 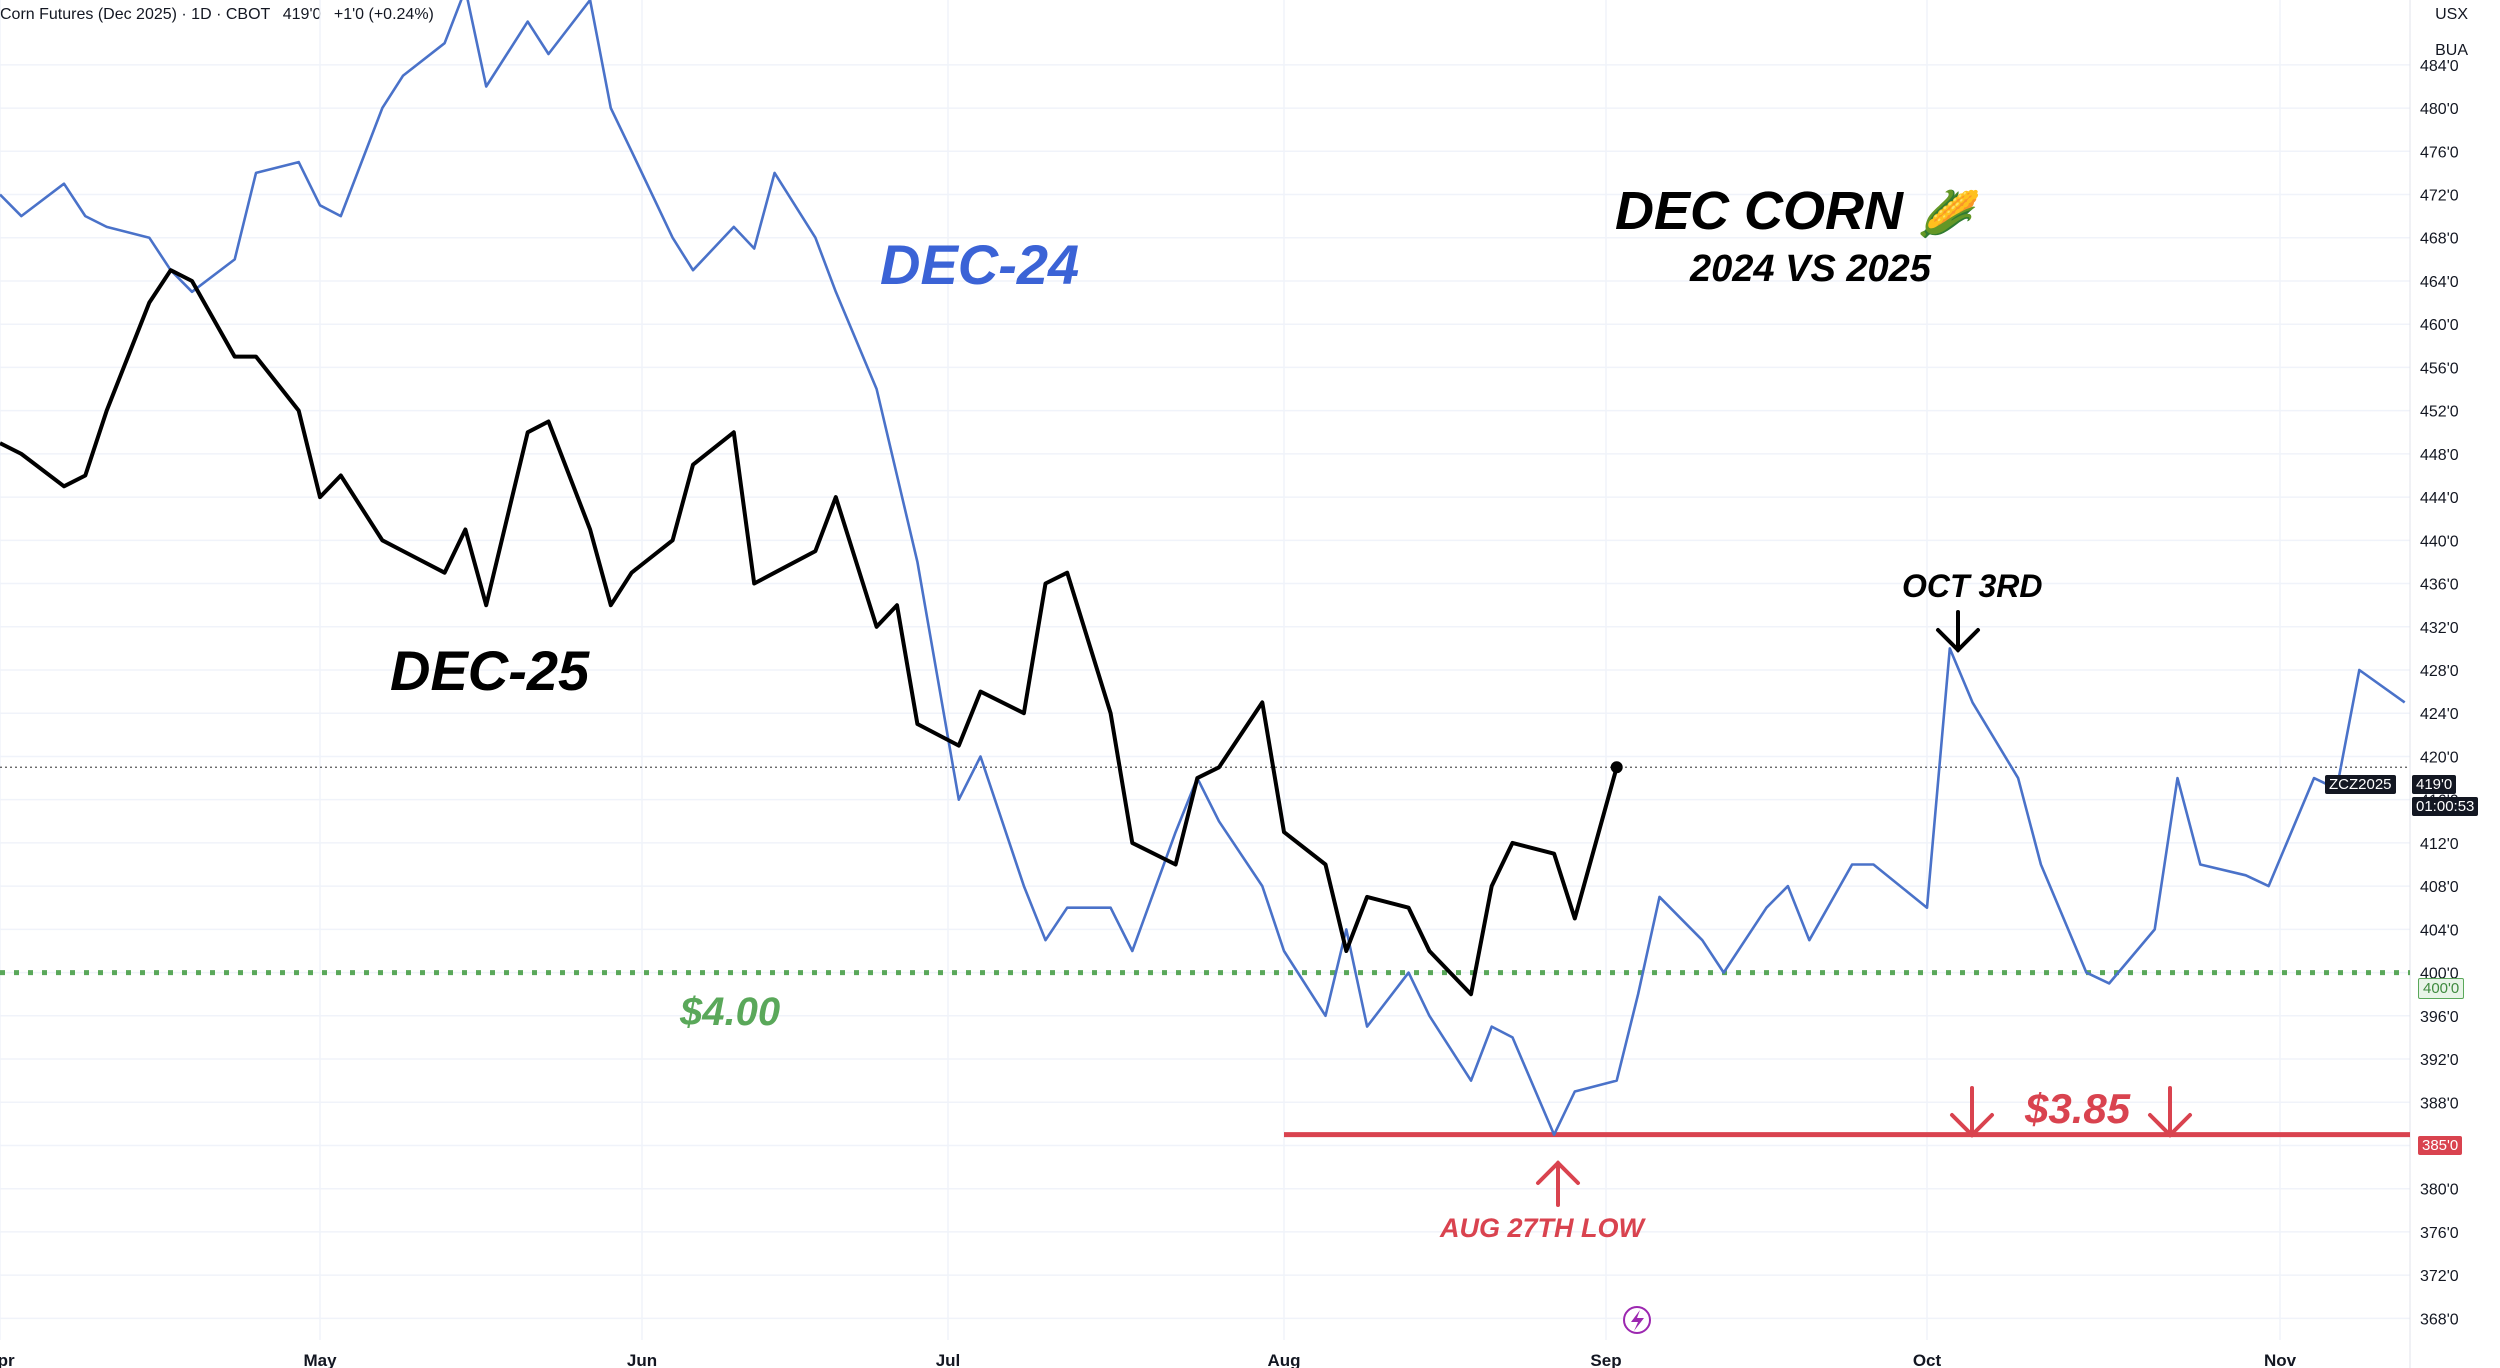 What do you see at coordinates (383, 14) in the screenshot?
I see `price-change: +1'0 (+0.24%)` at bounding box center [383, 14].